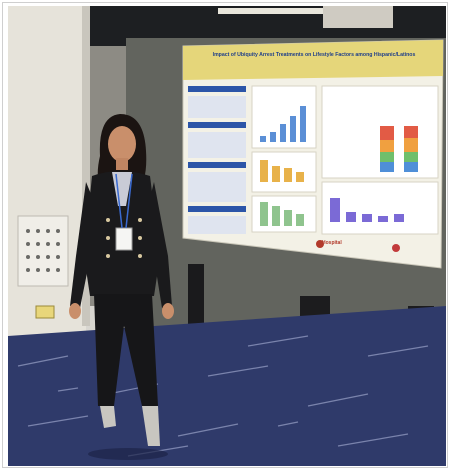 The width and height of the screenshot is (450, 470). What do you see at coordinates (122, 164) in the screenshot?
I see `person-neck` at bounding box center [122, 164].